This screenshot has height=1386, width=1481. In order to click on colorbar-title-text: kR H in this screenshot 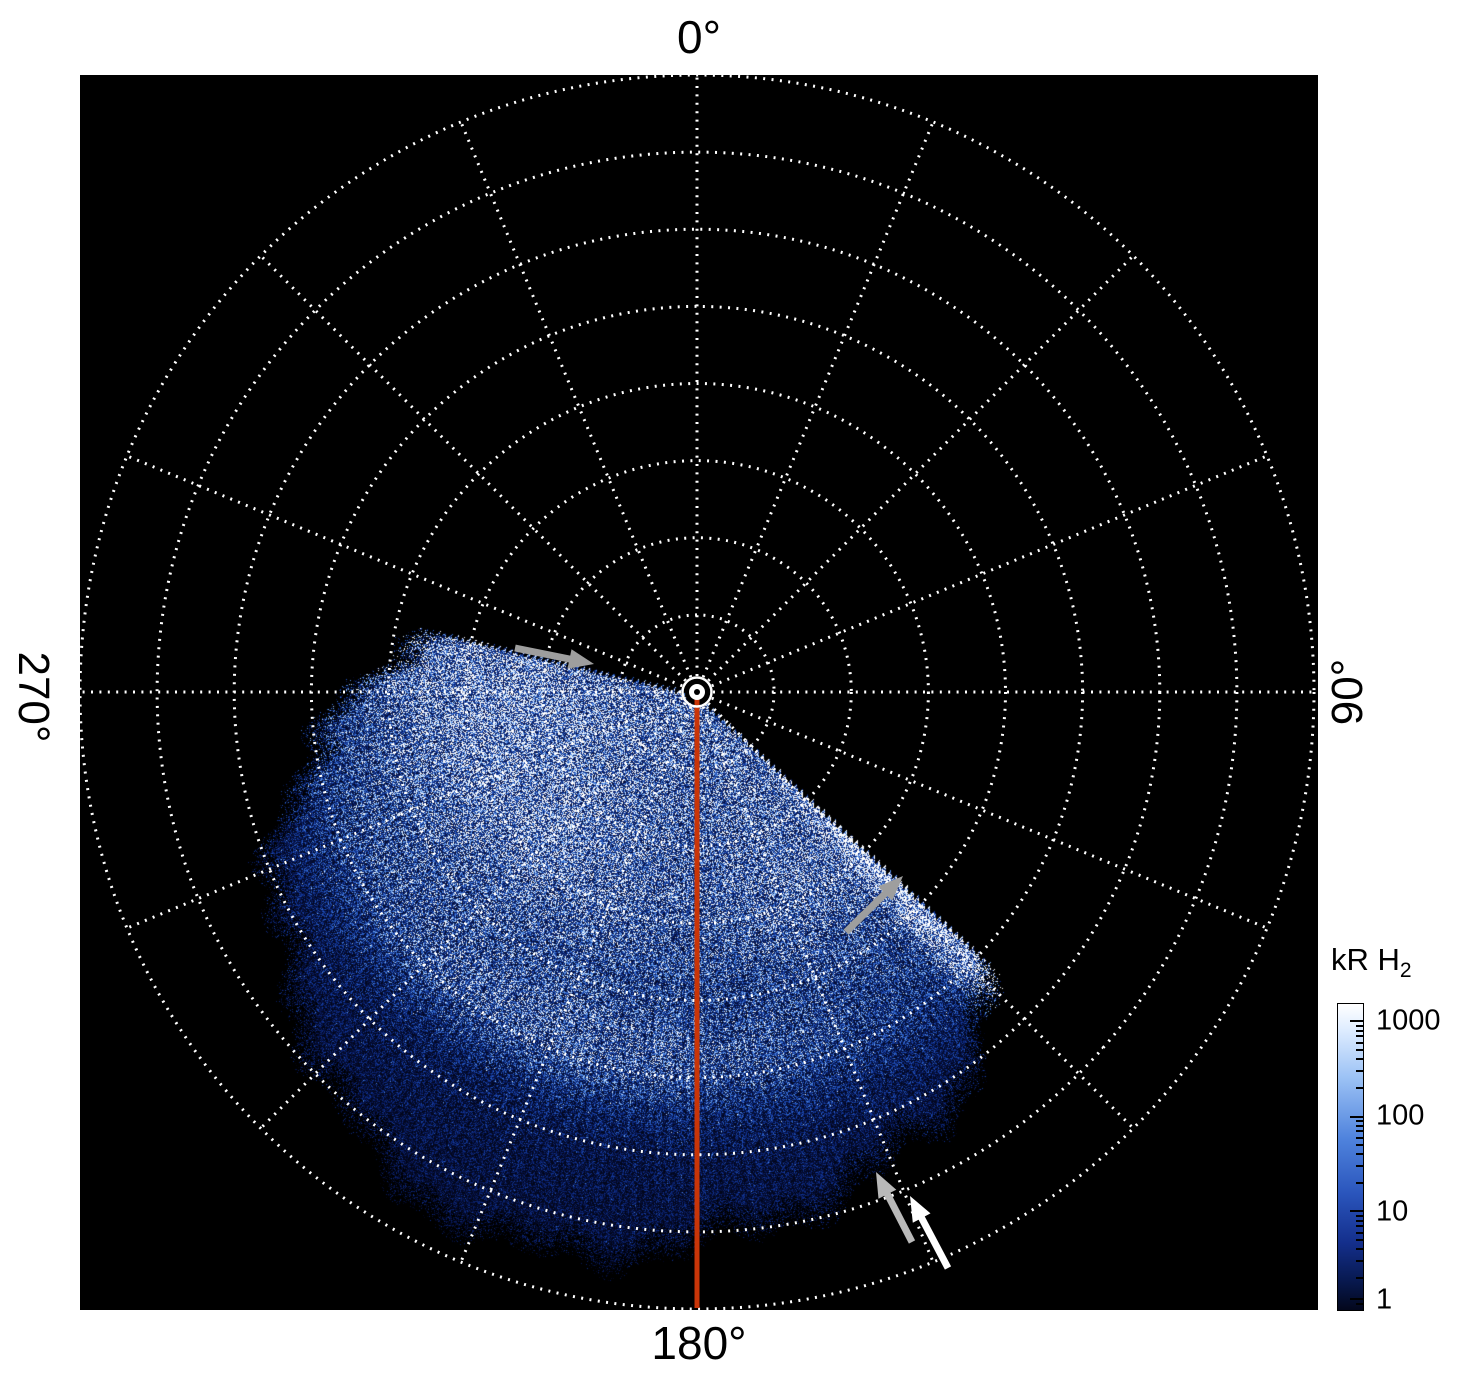, I will do `click(1365, 959)`.